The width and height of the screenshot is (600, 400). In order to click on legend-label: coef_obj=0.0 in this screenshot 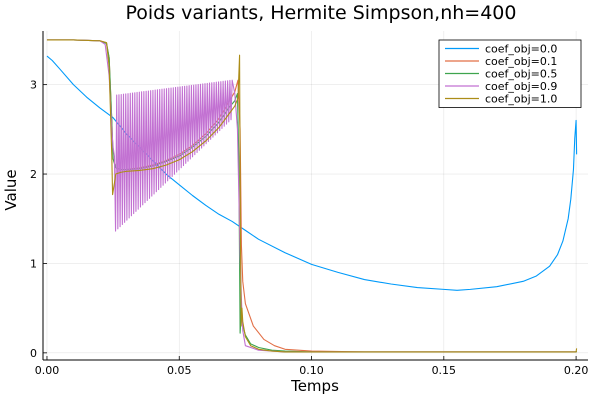, I will do `click(521, 49)`.